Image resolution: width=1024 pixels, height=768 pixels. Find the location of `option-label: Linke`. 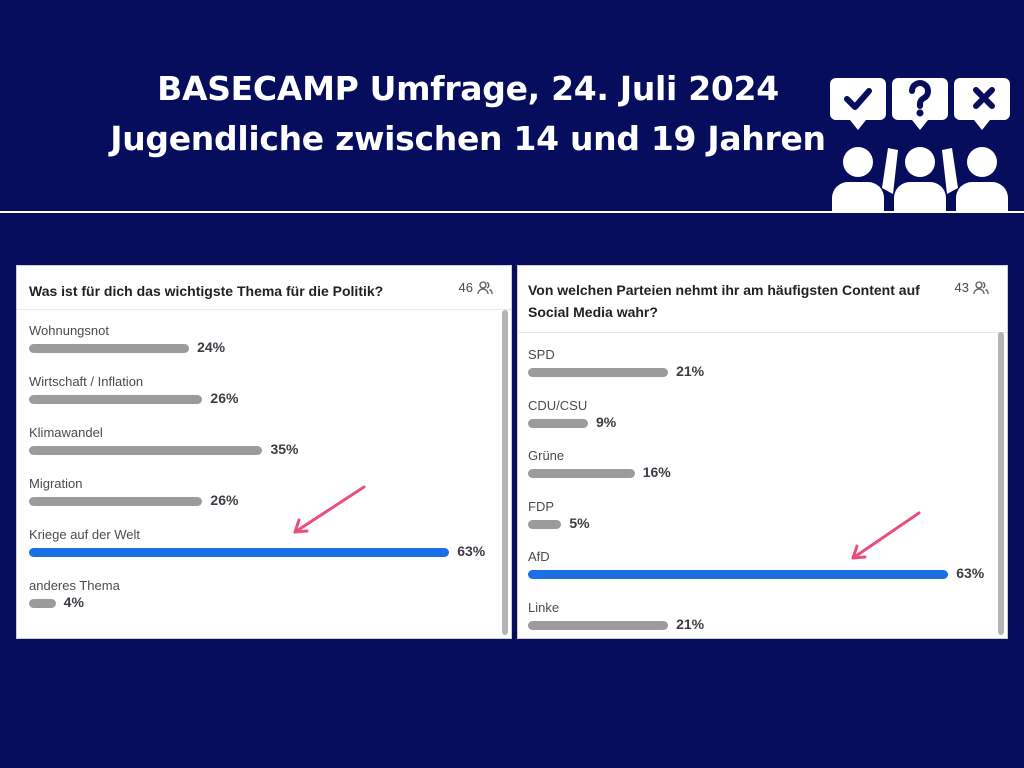

option-label: Linke is located at coordinates (544, 607).